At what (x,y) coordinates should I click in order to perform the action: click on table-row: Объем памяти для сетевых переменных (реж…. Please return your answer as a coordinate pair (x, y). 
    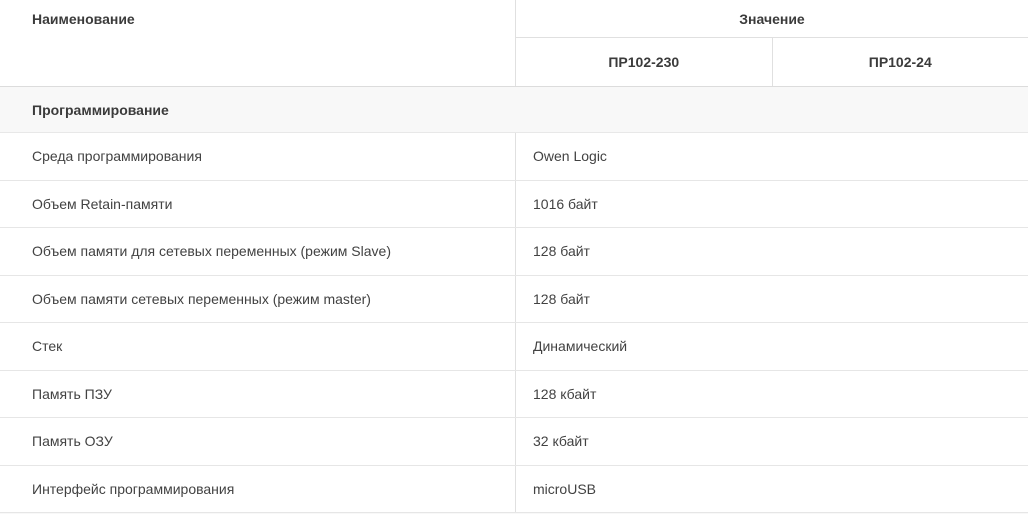
    Looking at the image, I should click on (514, 252).